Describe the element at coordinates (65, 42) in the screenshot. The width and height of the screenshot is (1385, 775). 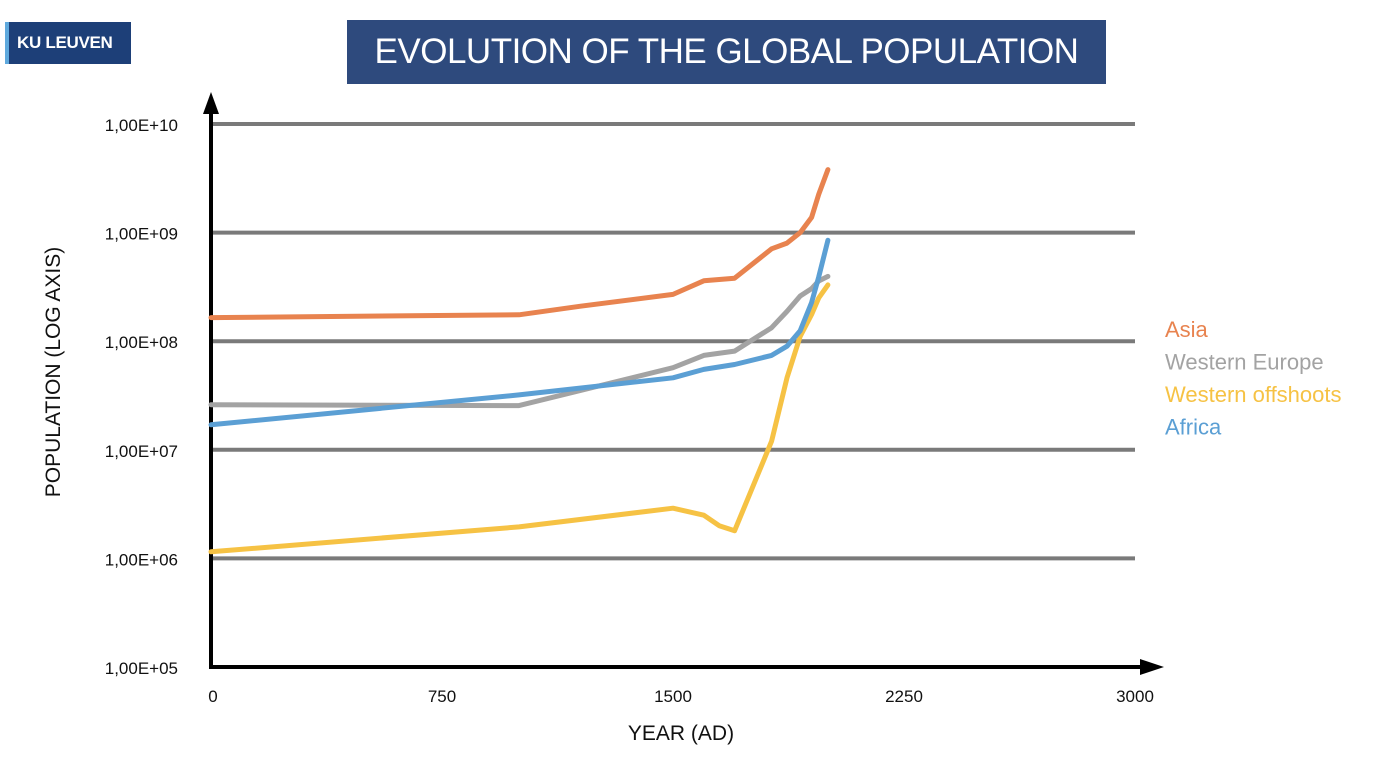
I see `logo-text: KU LEUVEN` at that location.